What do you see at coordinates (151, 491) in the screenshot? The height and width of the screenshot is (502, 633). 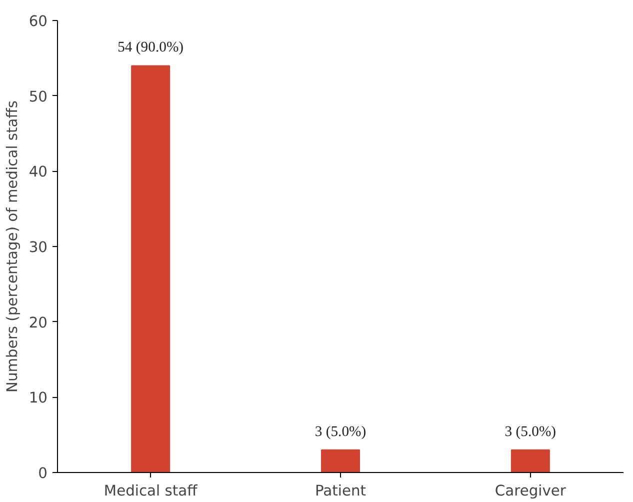 I see `x-tick-label: Medical staff` at bounding box center [151, 491].